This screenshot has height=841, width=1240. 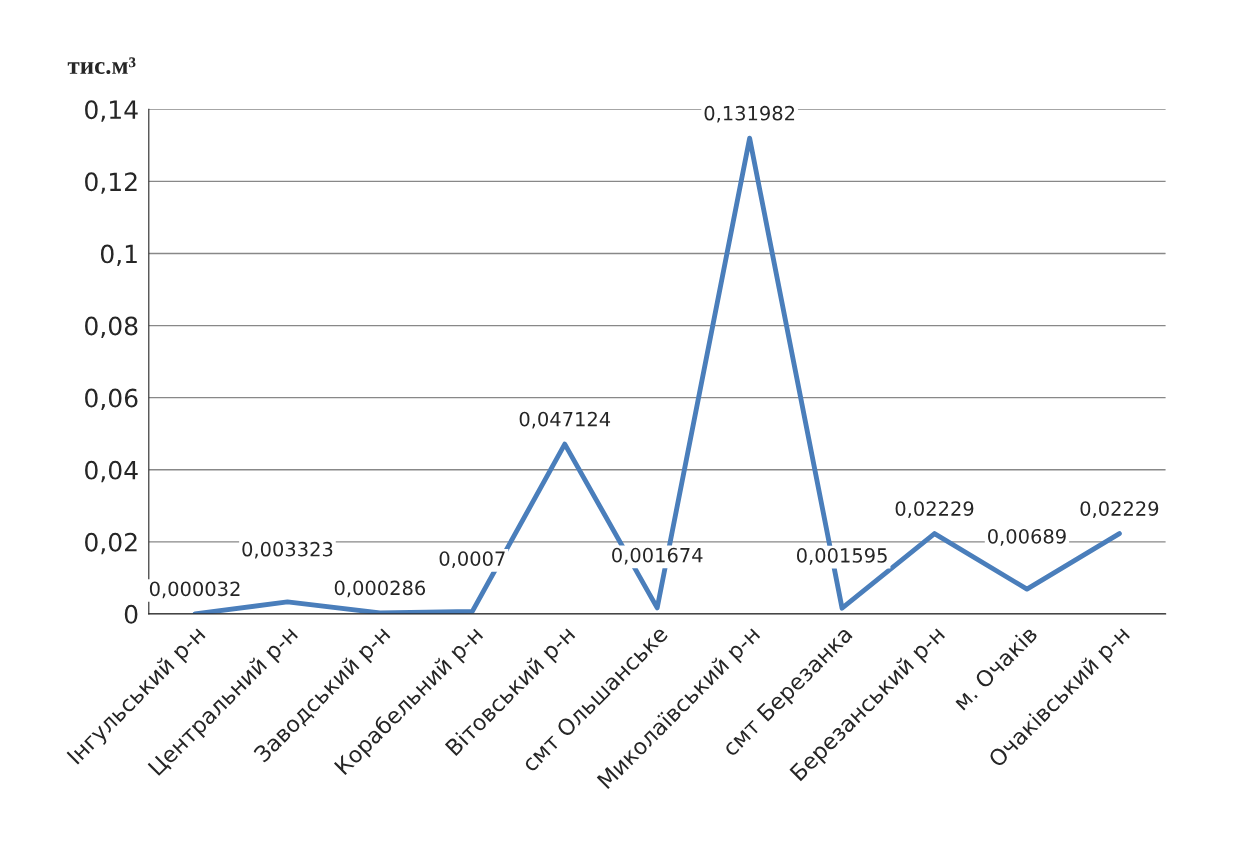 I want to click on y-tick-label: 0,14, so click(x=111, y=111).